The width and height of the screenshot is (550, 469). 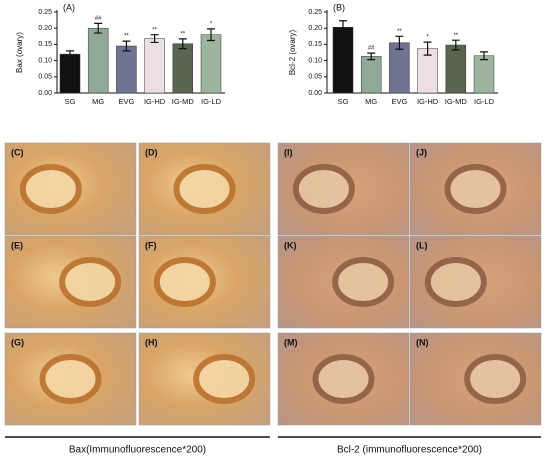 What do you see at coordinates (19, 52) in the screenshot?
I see `y-axis-label: Bax (ovary)` at bounding box center [19, 52].